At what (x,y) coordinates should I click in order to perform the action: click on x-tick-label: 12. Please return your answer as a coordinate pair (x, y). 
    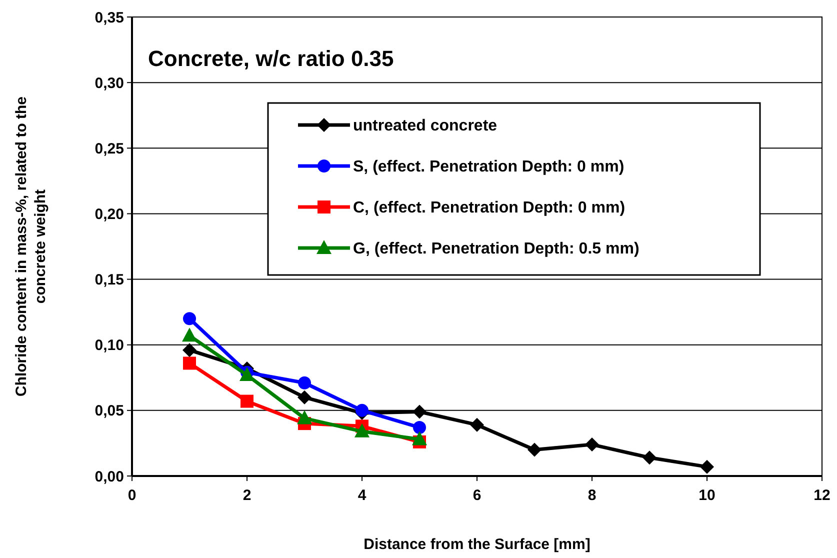
    Looking at the image, I should click on (822, 495).